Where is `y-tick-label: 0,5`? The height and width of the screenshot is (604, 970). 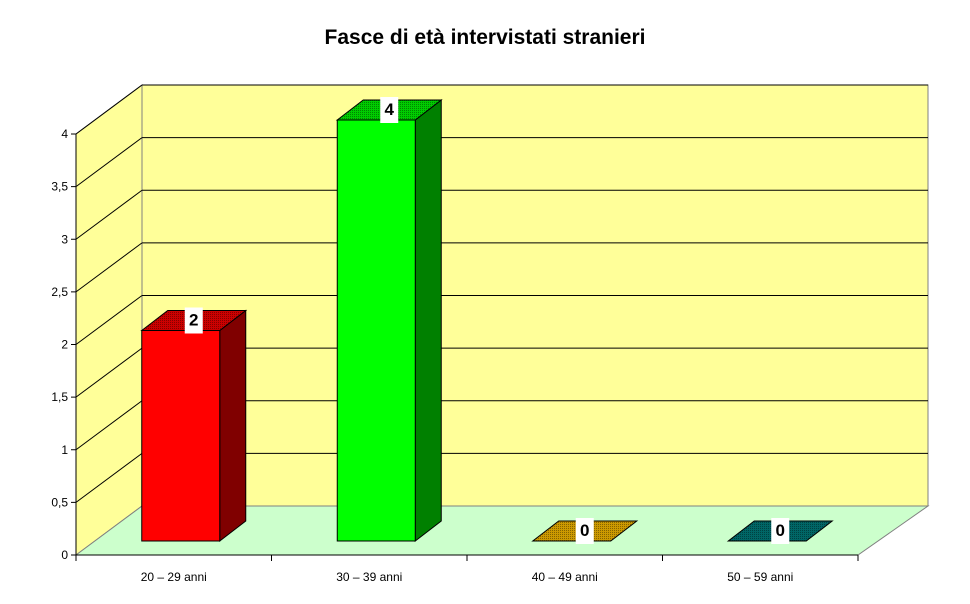 y-tick-label: 0,5 is located at coordinates (59, 502).